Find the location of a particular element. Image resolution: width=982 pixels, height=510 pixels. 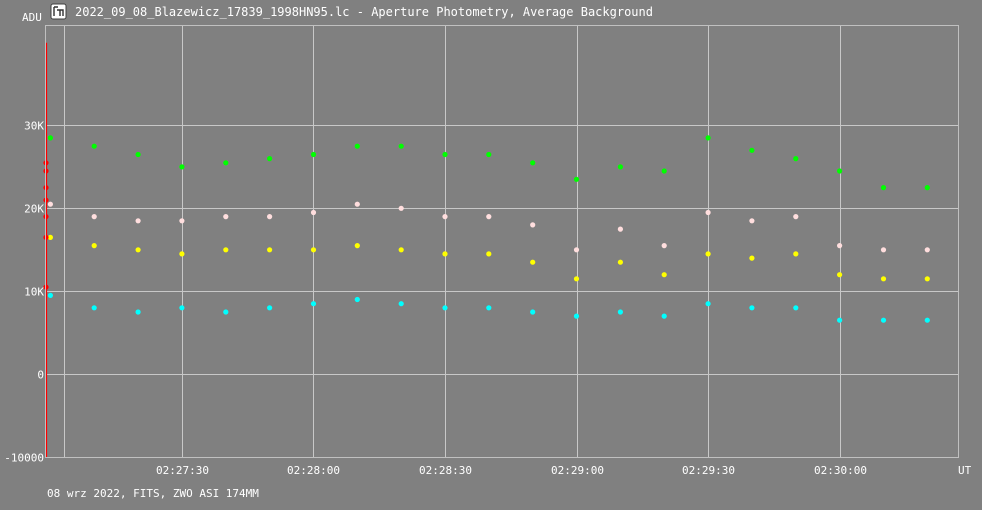

y-tick-label: 0 is located at coordinates (40, 375).